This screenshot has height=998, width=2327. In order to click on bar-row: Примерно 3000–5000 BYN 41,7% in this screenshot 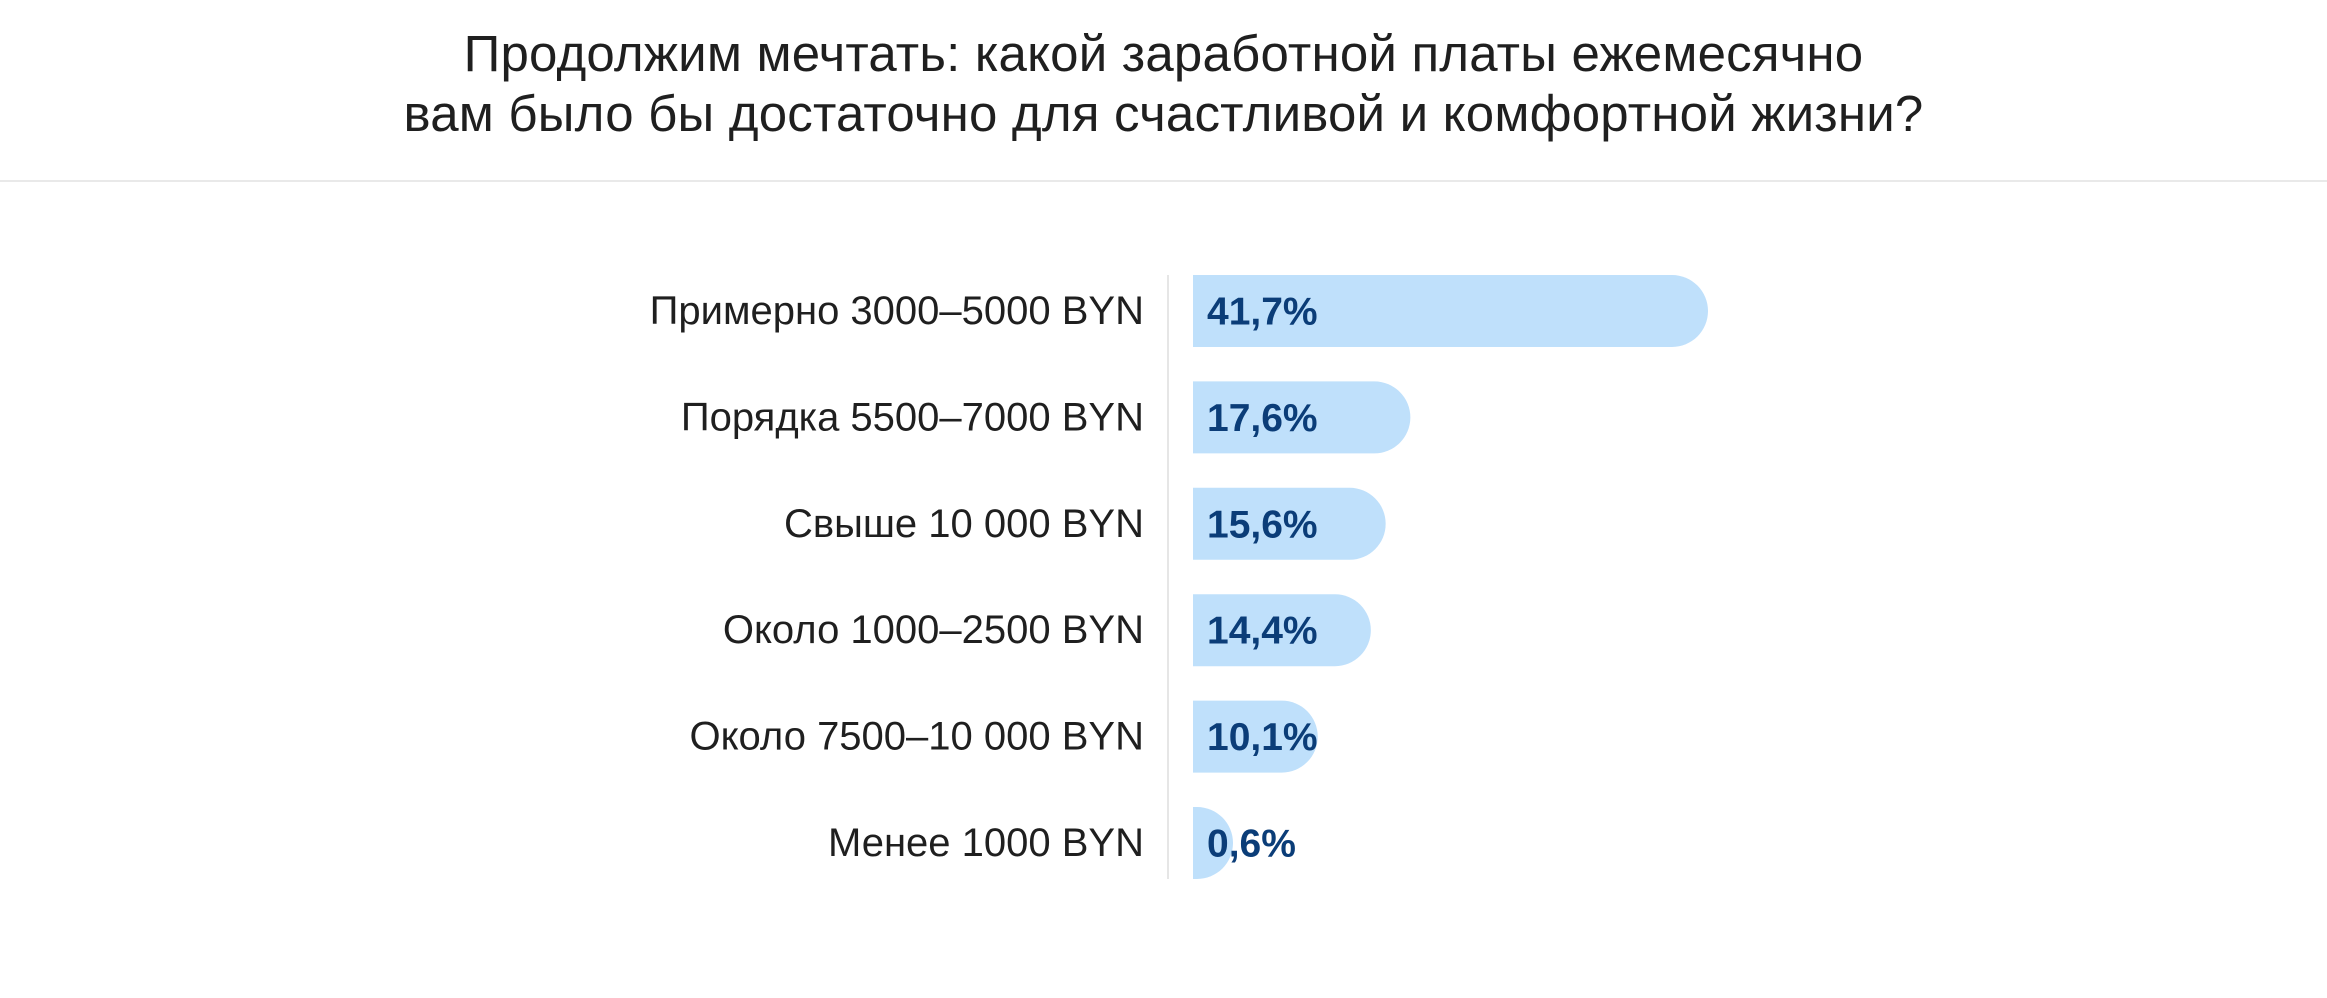, I will do `click(1179, 311)`.